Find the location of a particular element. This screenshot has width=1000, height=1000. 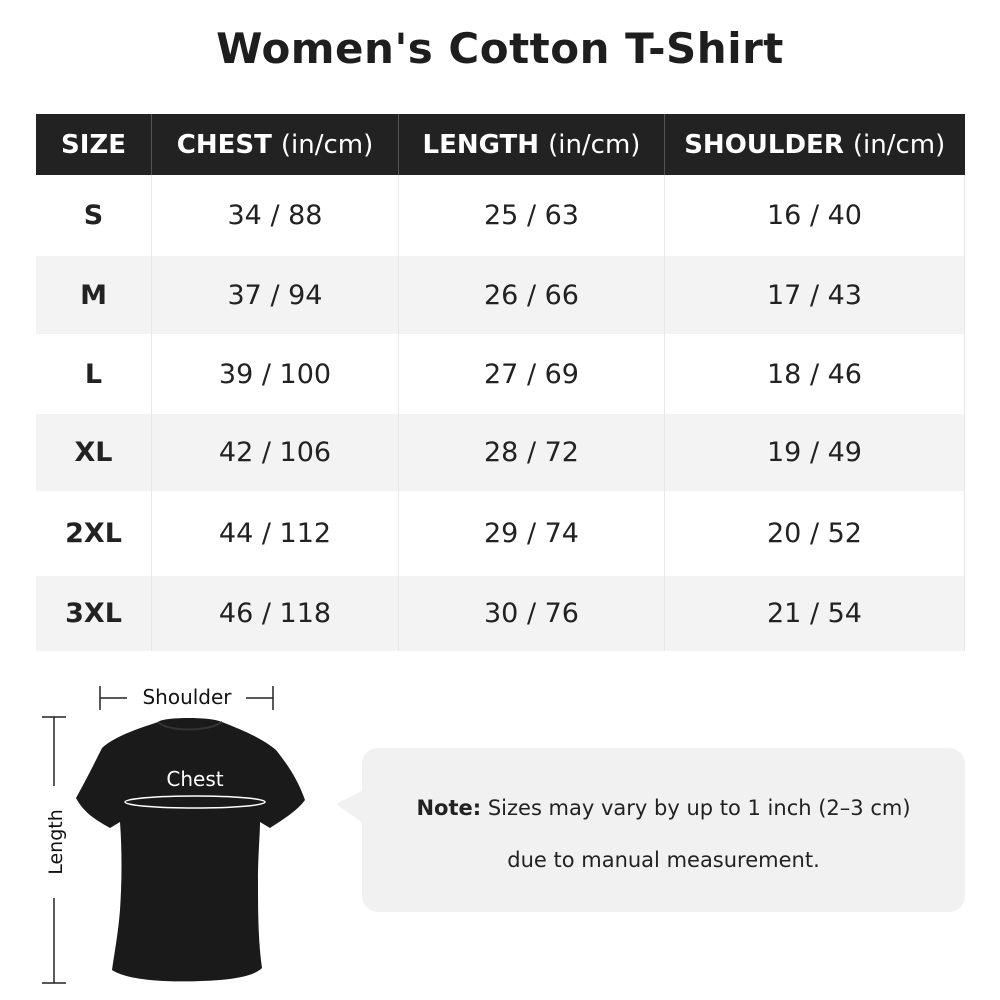

note-bubble-tail is located at coordinates (350, 807).